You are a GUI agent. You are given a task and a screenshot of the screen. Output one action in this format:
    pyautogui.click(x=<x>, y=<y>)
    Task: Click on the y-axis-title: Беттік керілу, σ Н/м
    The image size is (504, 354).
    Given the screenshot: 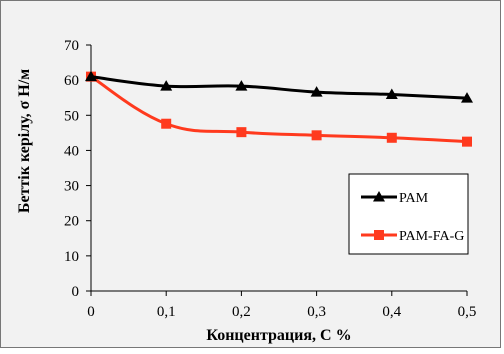 What is the action you would take?
    pyautogui.click(x=24, y=141)
    